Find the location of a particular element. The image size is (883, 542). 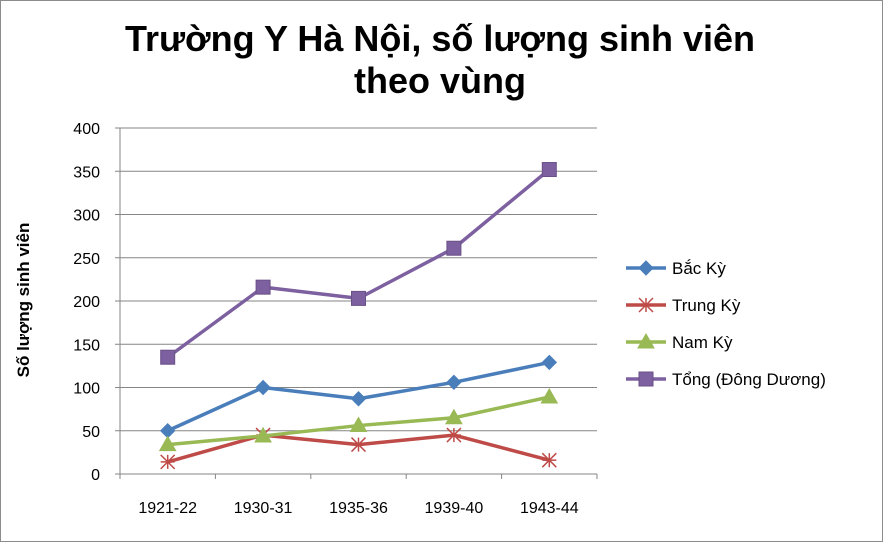

y-tick-labels: 0 50 100 150 200 250 300 350 400 is located at coordinates (86, 302).